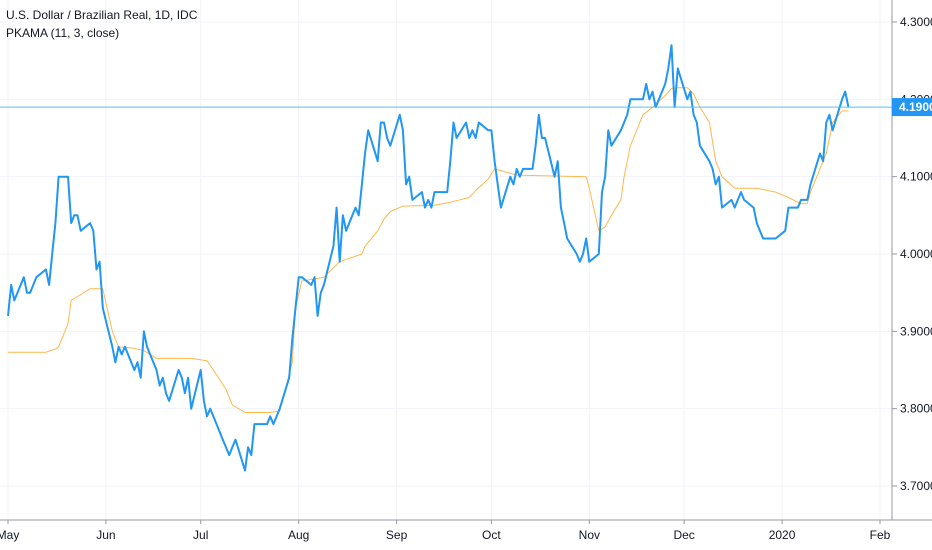 The width and height of the screenshot is (932, 550). Describe the element at coordinates (589, 535) in the screenshot. I see `x-tick-label: Nov` at that location.